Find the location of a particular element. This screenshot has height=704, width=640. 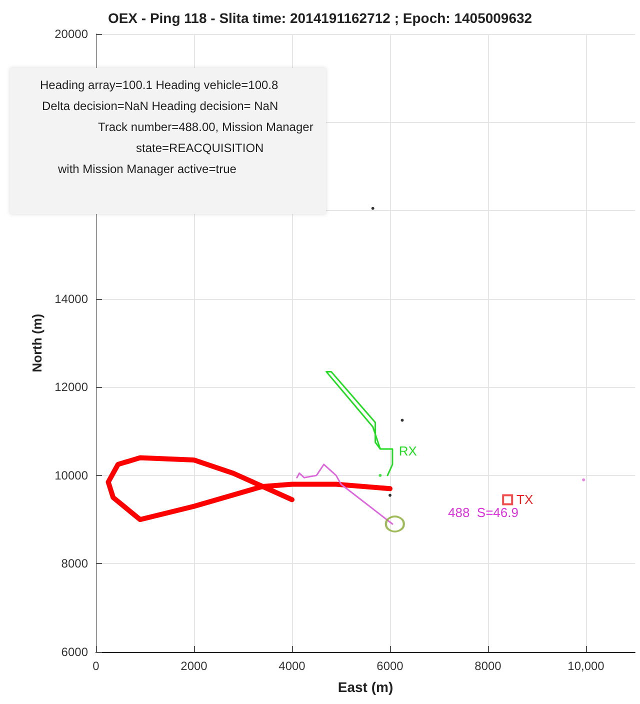

x-tick-label: 8000 is located at coordinates (488, 666).